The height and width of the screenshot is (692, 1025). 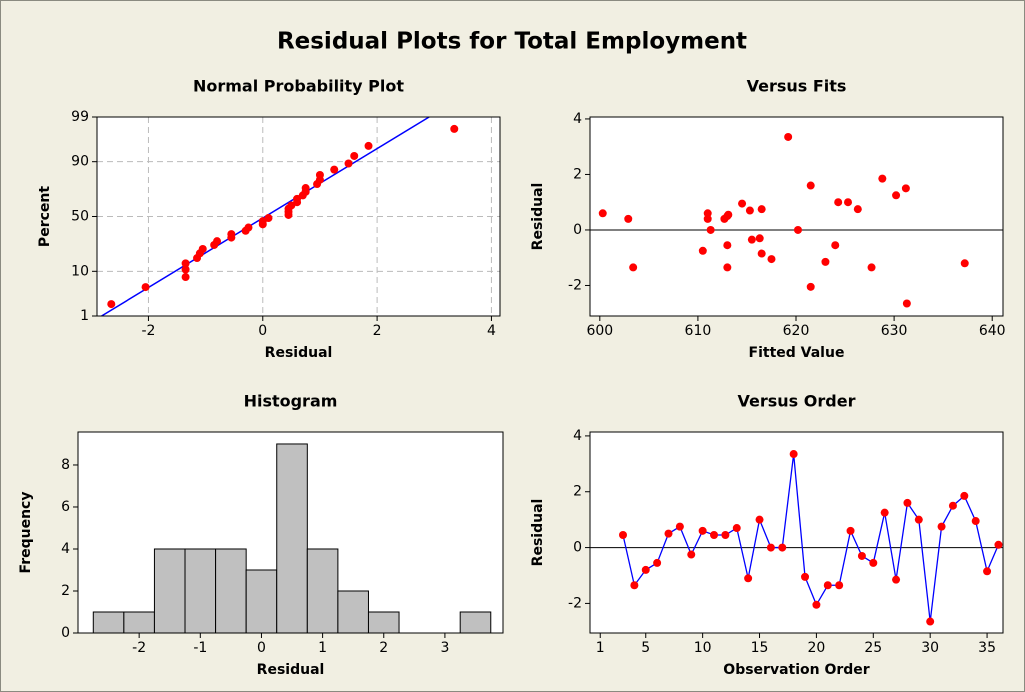 What do you see at coordinates (797, 401) in the screenshot?
I see `chart-title: Versus Order` at bounding box center [797, 401].